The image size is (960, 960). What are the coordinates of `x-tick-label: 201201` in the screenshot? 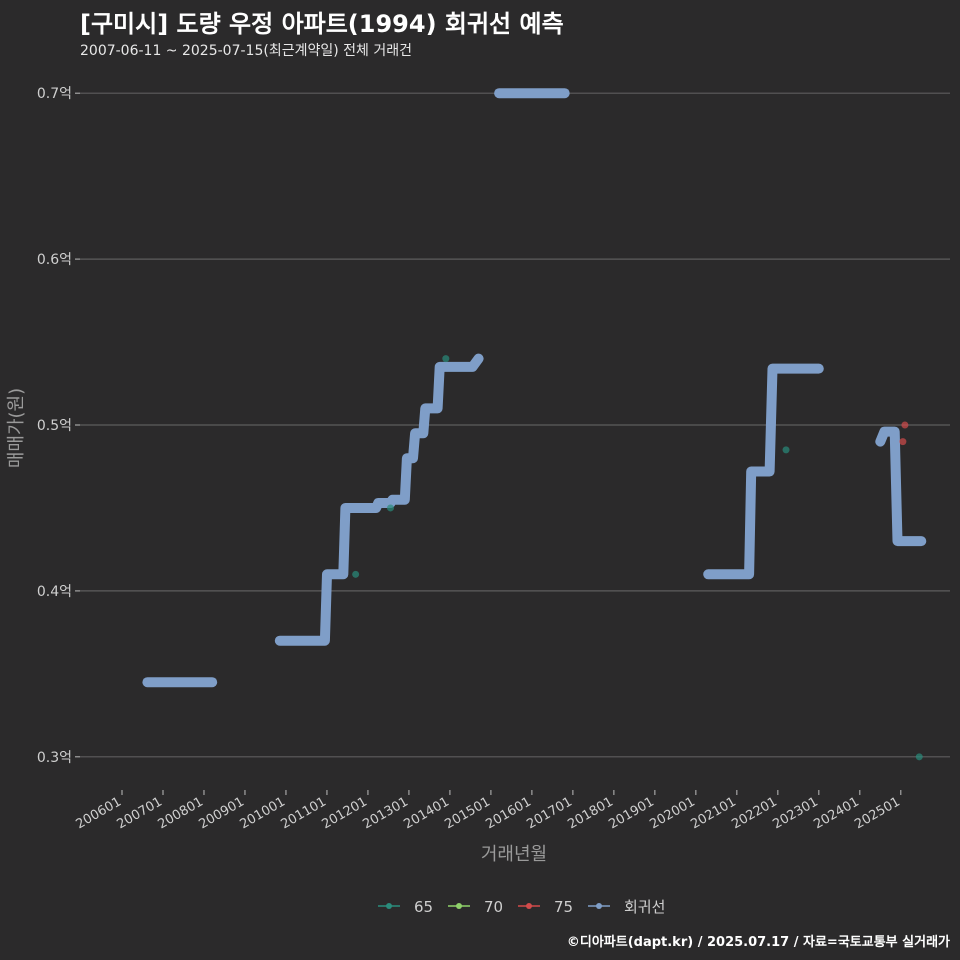 It's located at (344, 813).